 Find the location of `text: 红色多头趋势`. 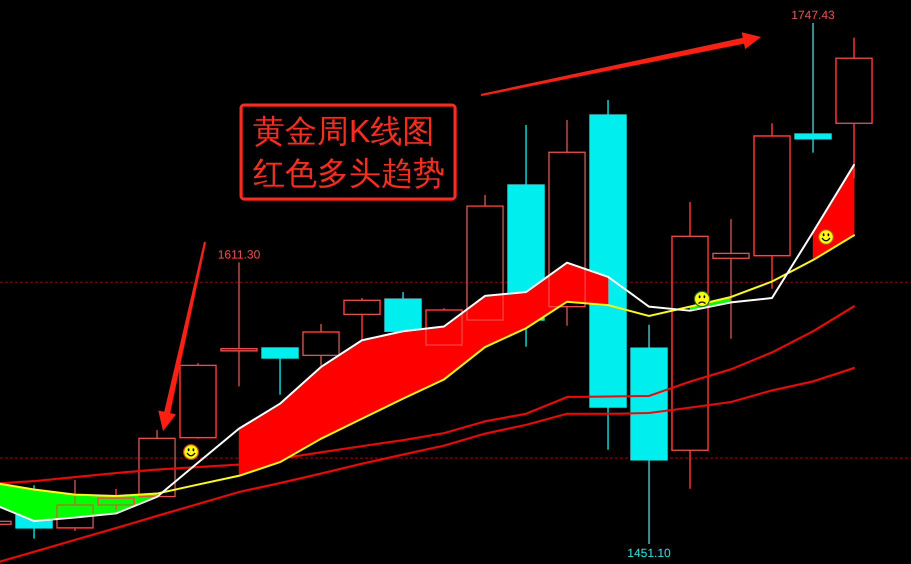

text: 红色多头趋势 is located at coordinates (349, 173).